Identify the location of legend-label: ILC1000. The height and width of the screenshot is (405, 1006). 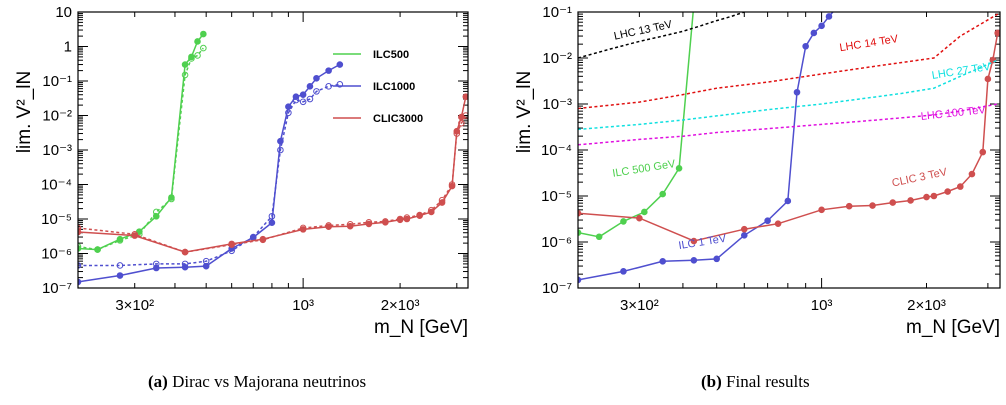
(394, 87).